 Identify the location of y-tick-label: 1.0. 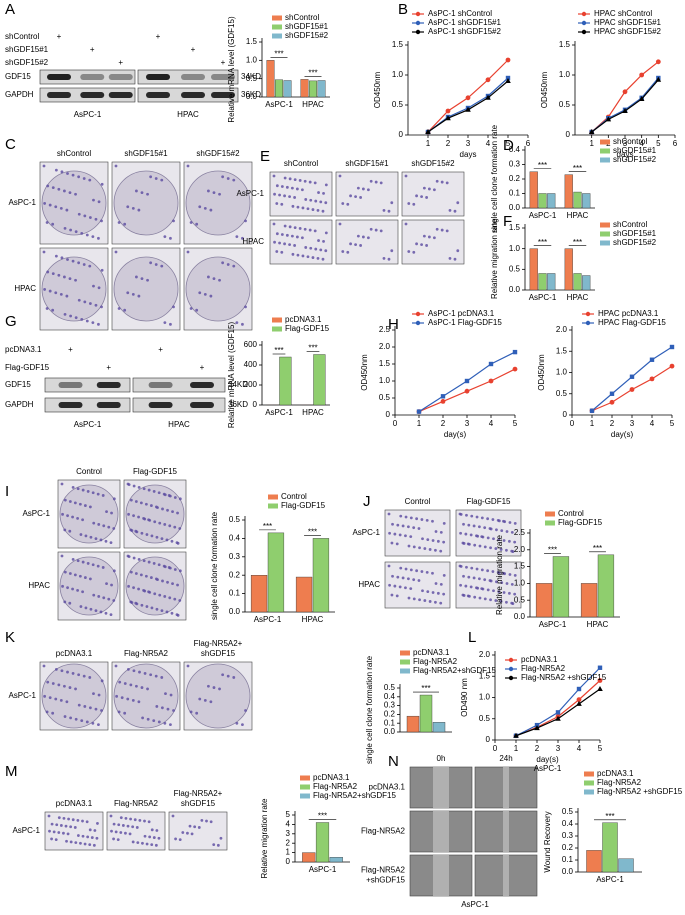
(565, 74).